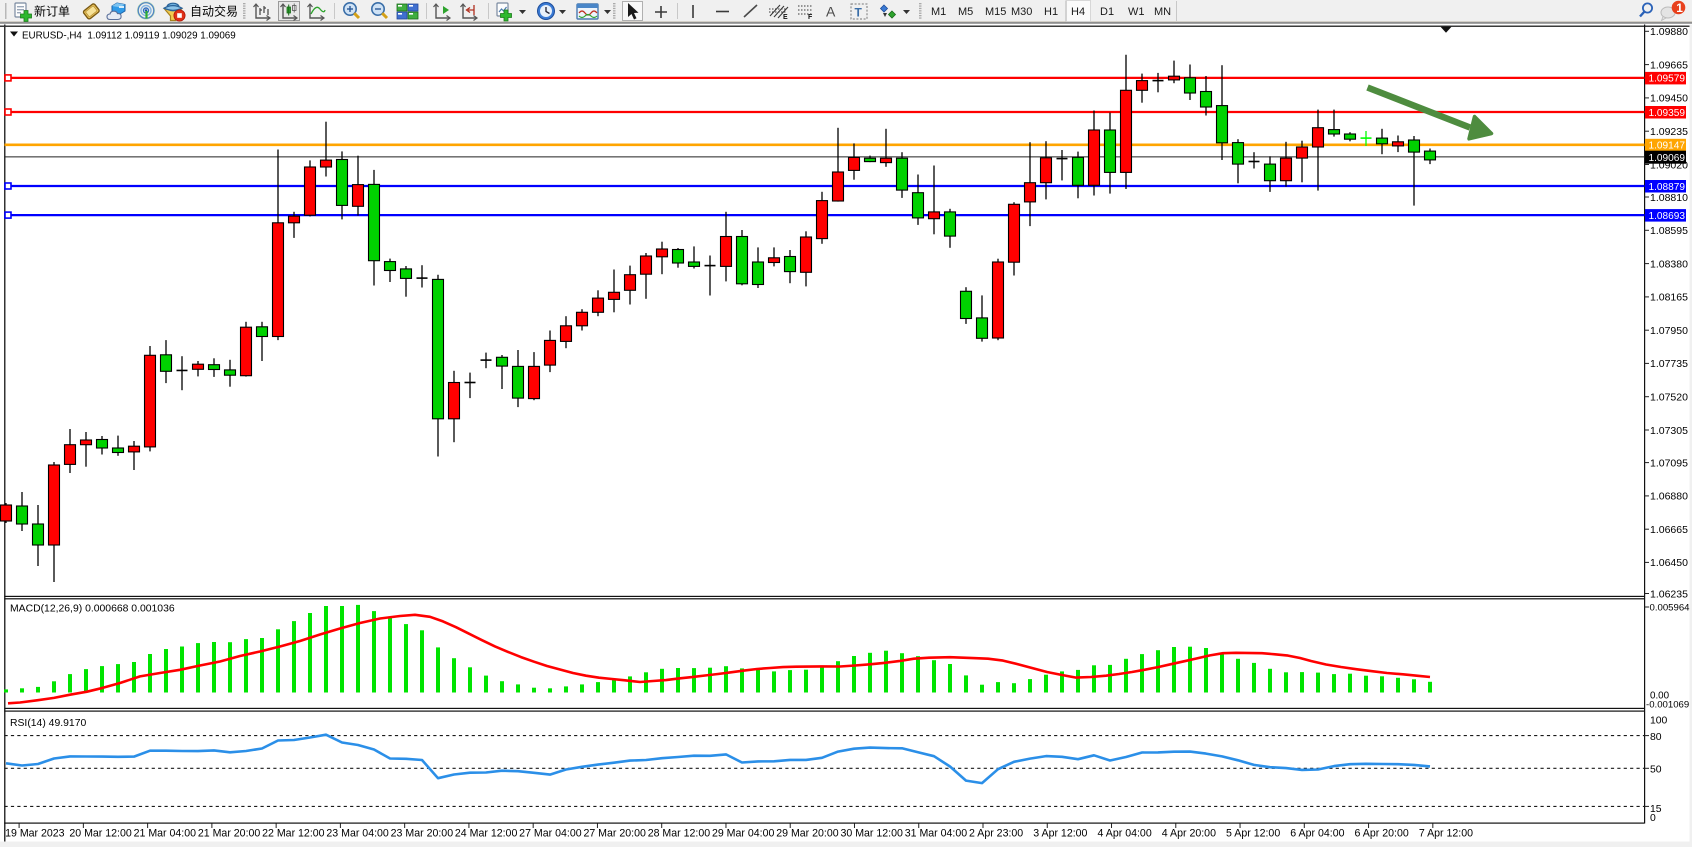 The height and width of the screenshot is (847, 1692). What do you see at coordinates (229, 834) in the screenshot?
I see `svg-text: 21 Mar 20:00` at bounding box center [229, 834].